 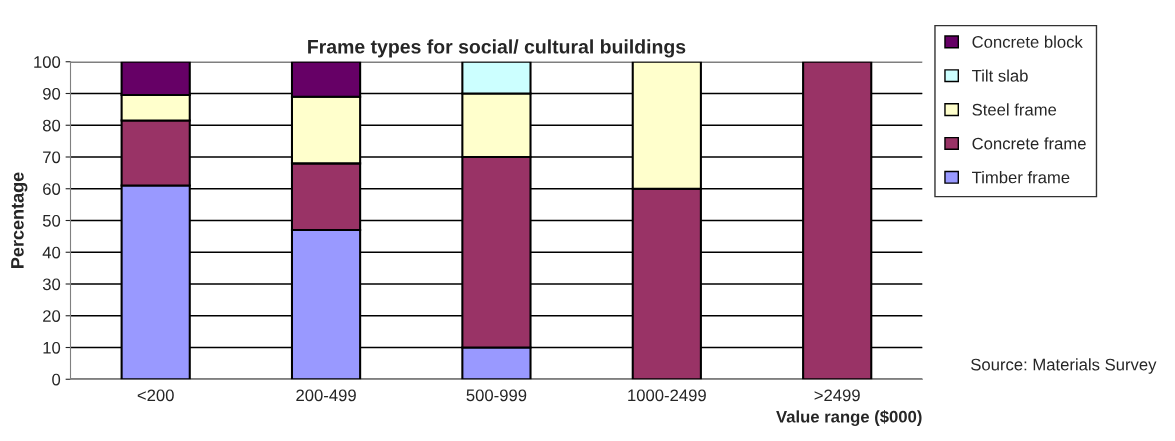 I want to click on x-tick-label: 500-999, so click(x=496, y=395).